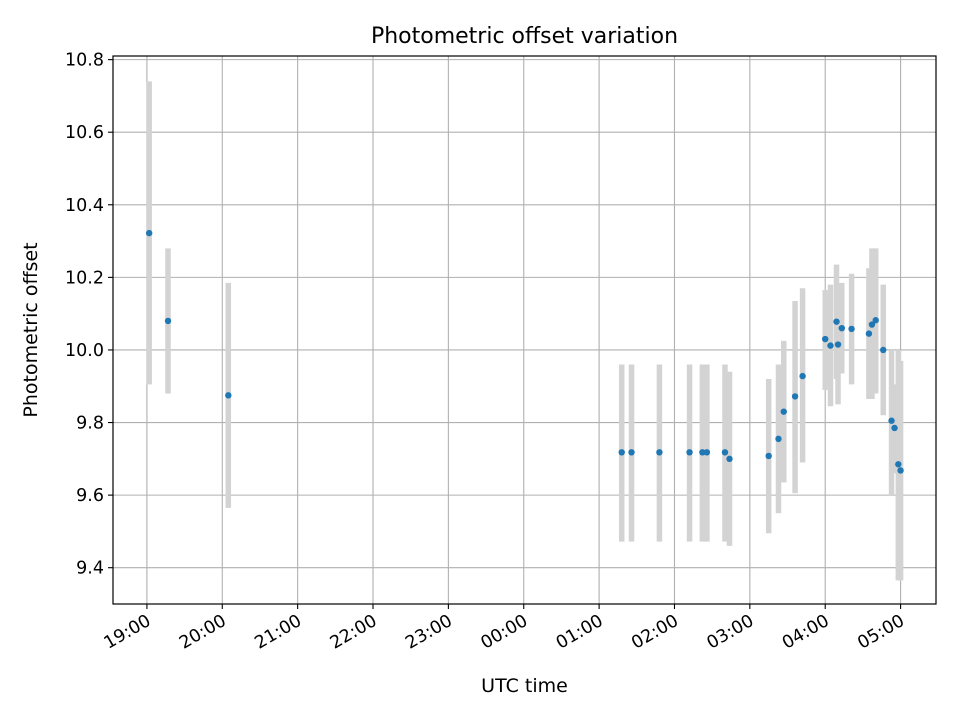 The image size is (960, 720). I want to click on x-tick-label: 23:00, so click(429, 632).